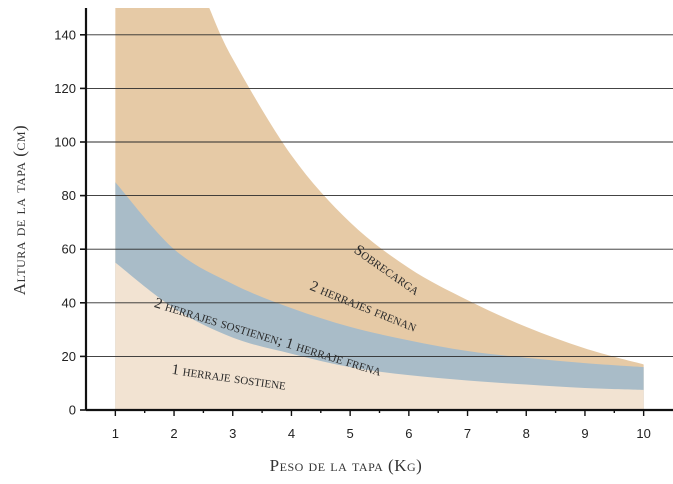 The image size is (673, 484). What do you see at coordinates (232, 433) in the screenshot?
I see `x-tick-label: 3` at bounding box center [232, 433].